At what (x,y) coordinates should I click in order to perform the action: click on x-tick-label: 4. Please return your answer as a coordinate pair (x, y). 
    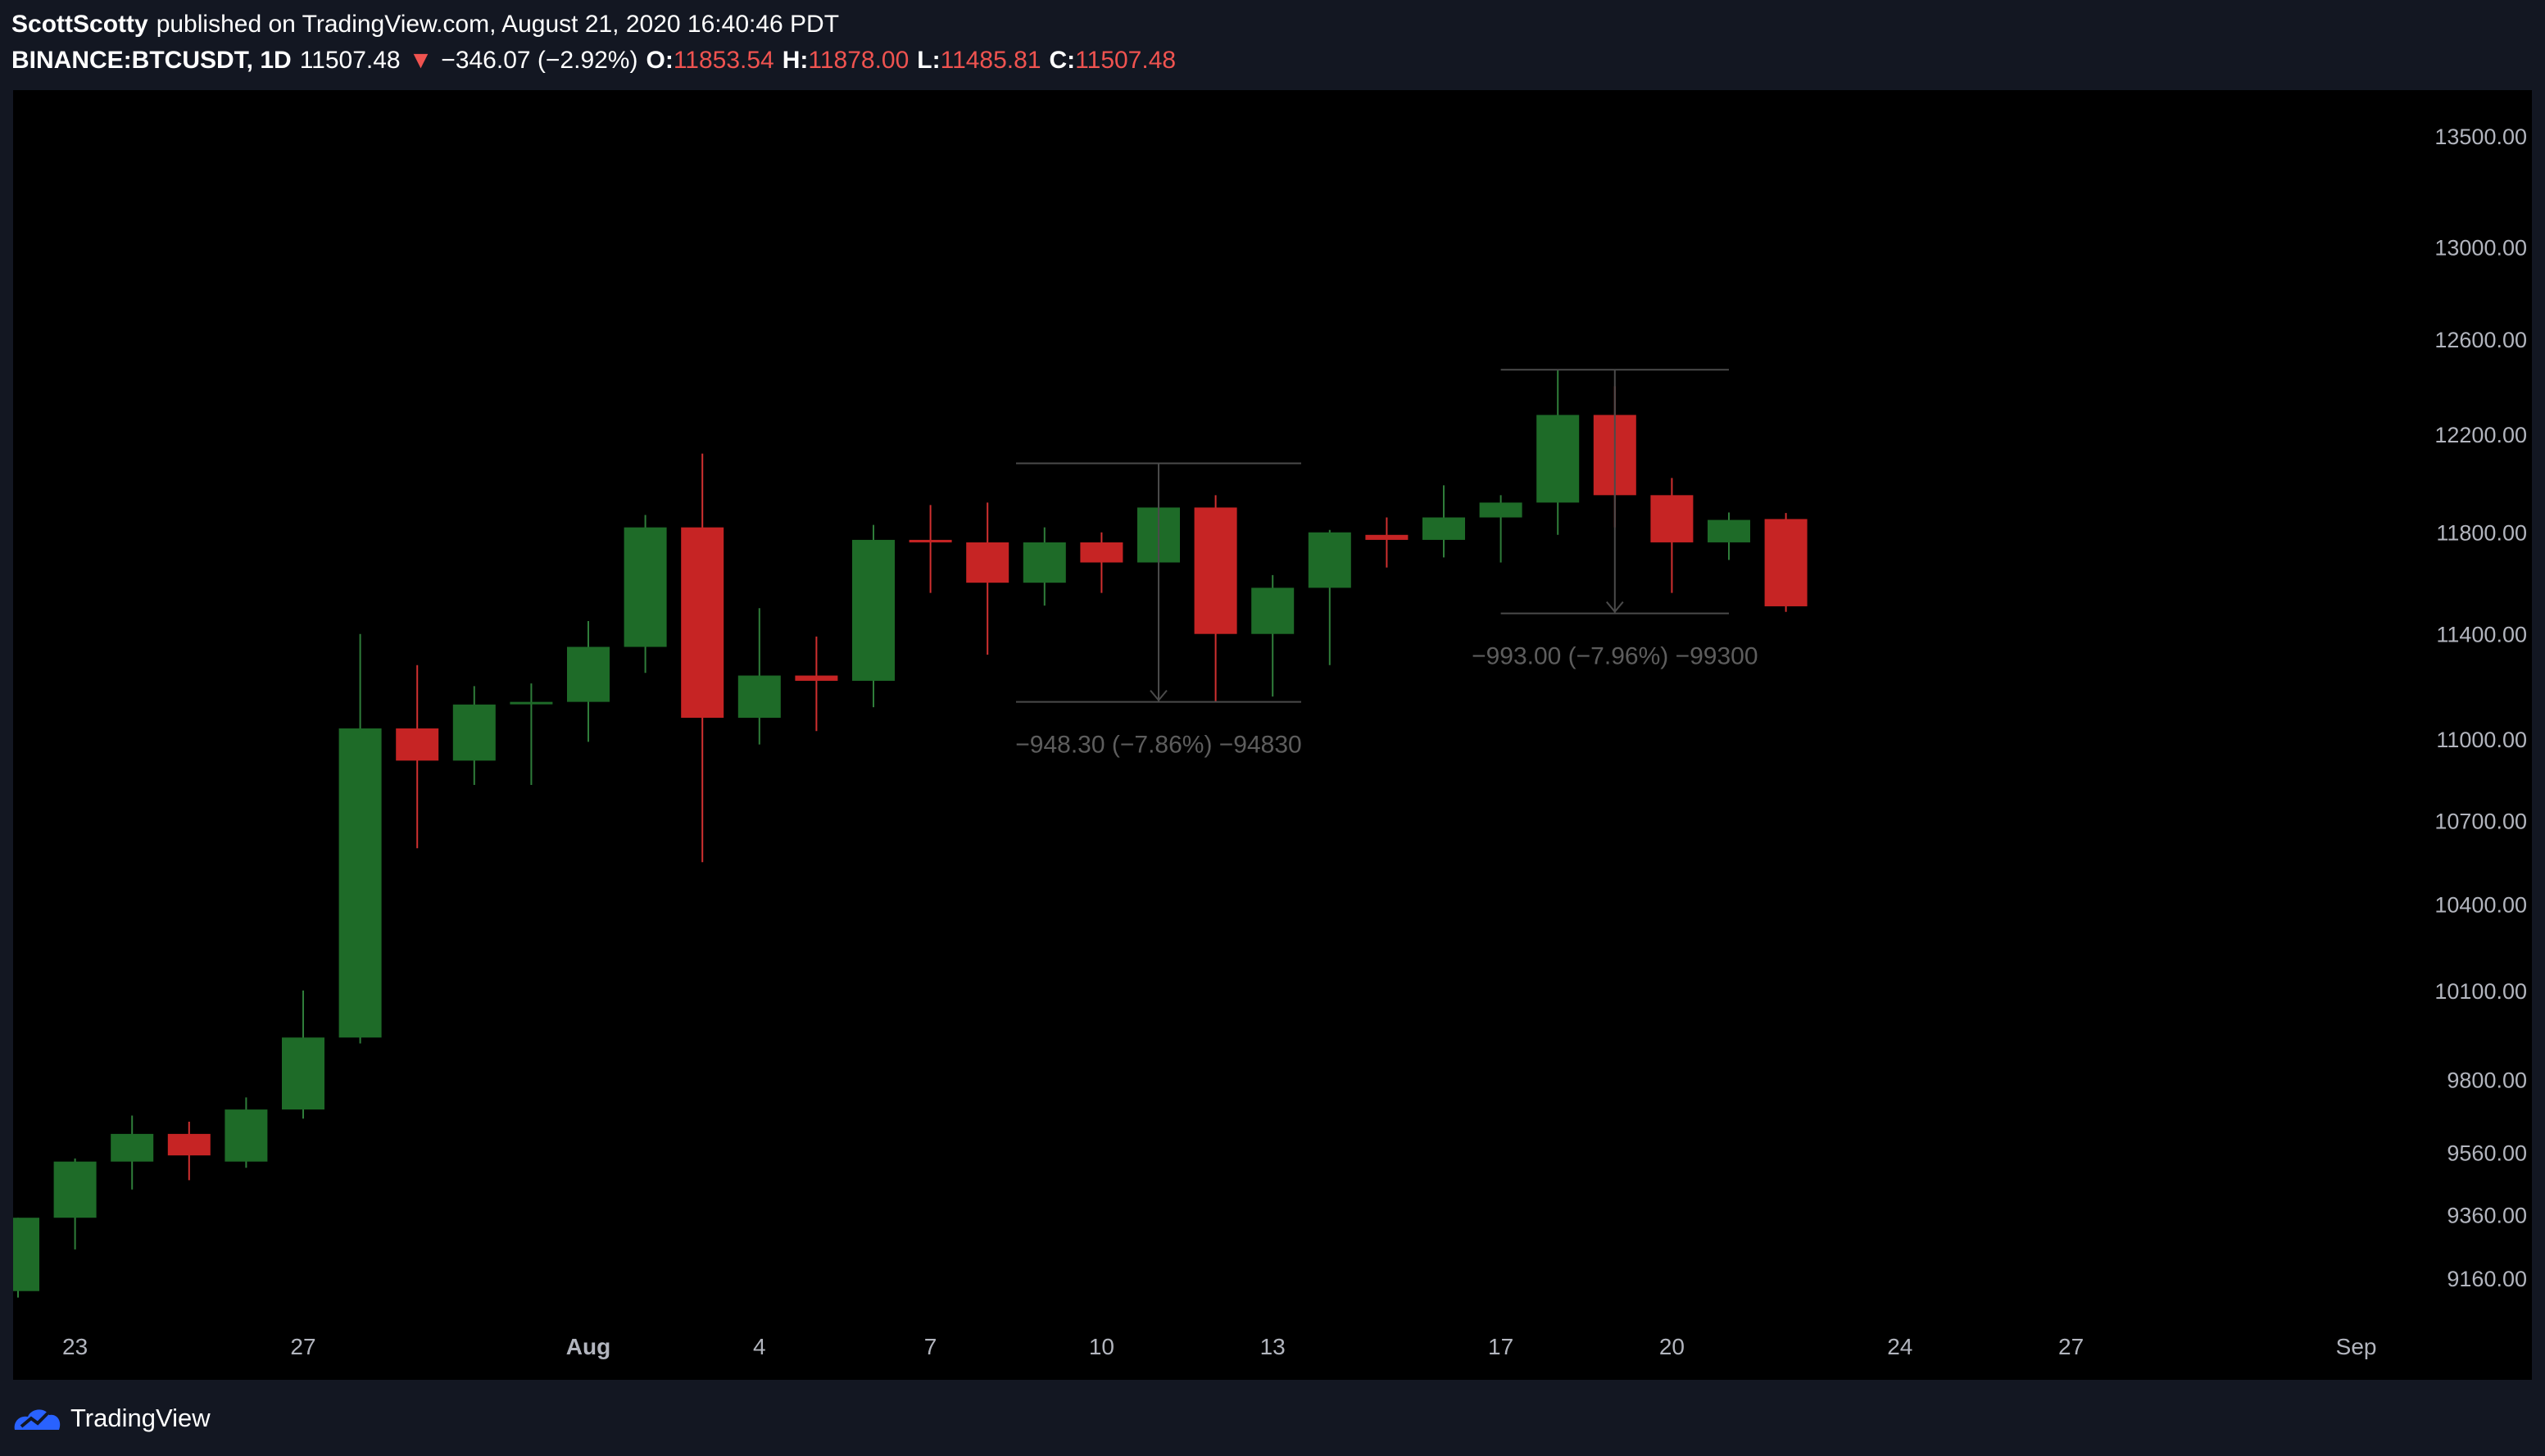
    Looking at the image, I should click on (759, 1347).